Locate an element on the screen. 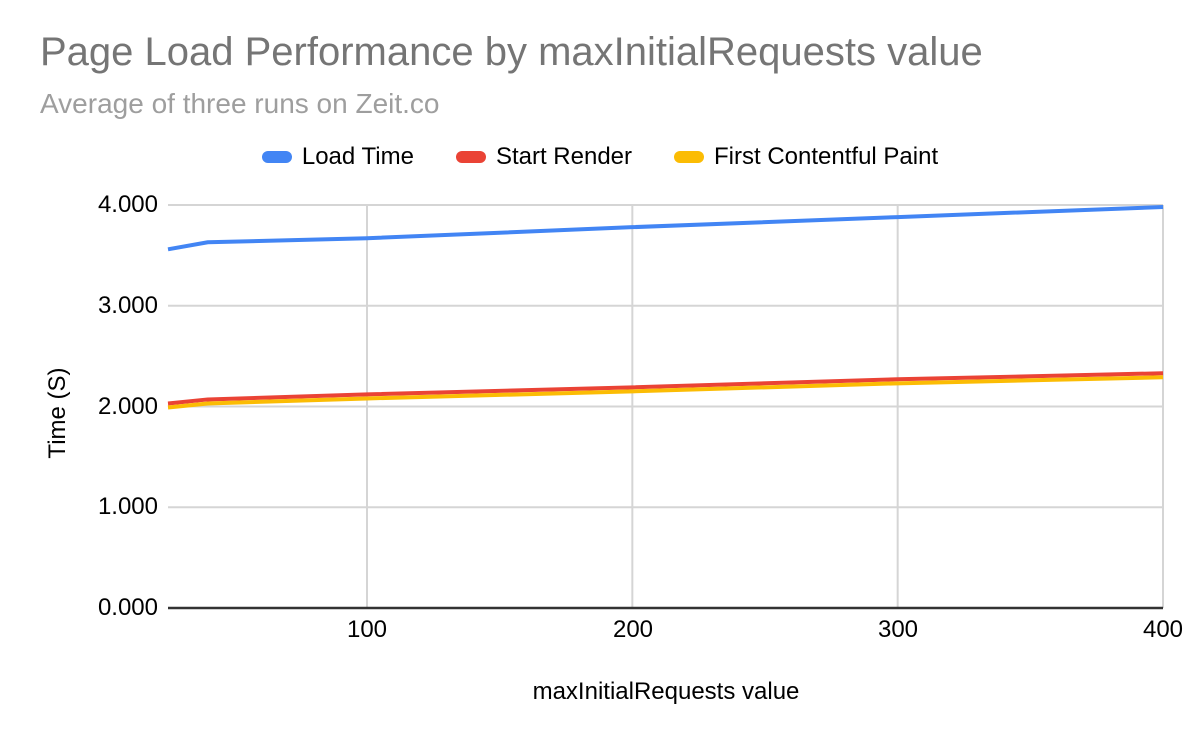 The width and height of the screenshot is (1200, 742). legend-item-load-time: Load Time is located at coordinates (337, 157).